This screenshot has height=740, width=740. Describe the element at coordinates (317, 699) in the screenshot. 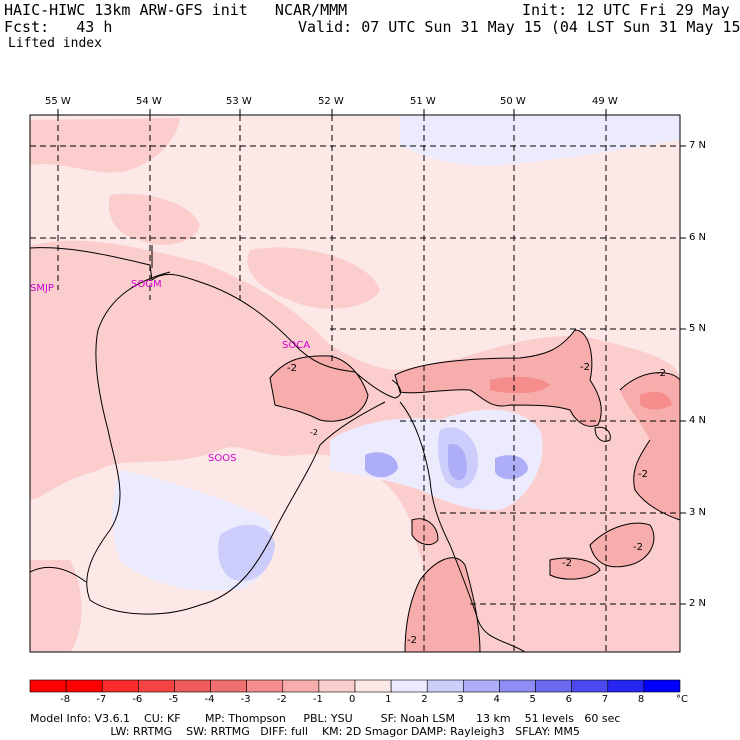

I see `colorbar-label: -1` at that location.